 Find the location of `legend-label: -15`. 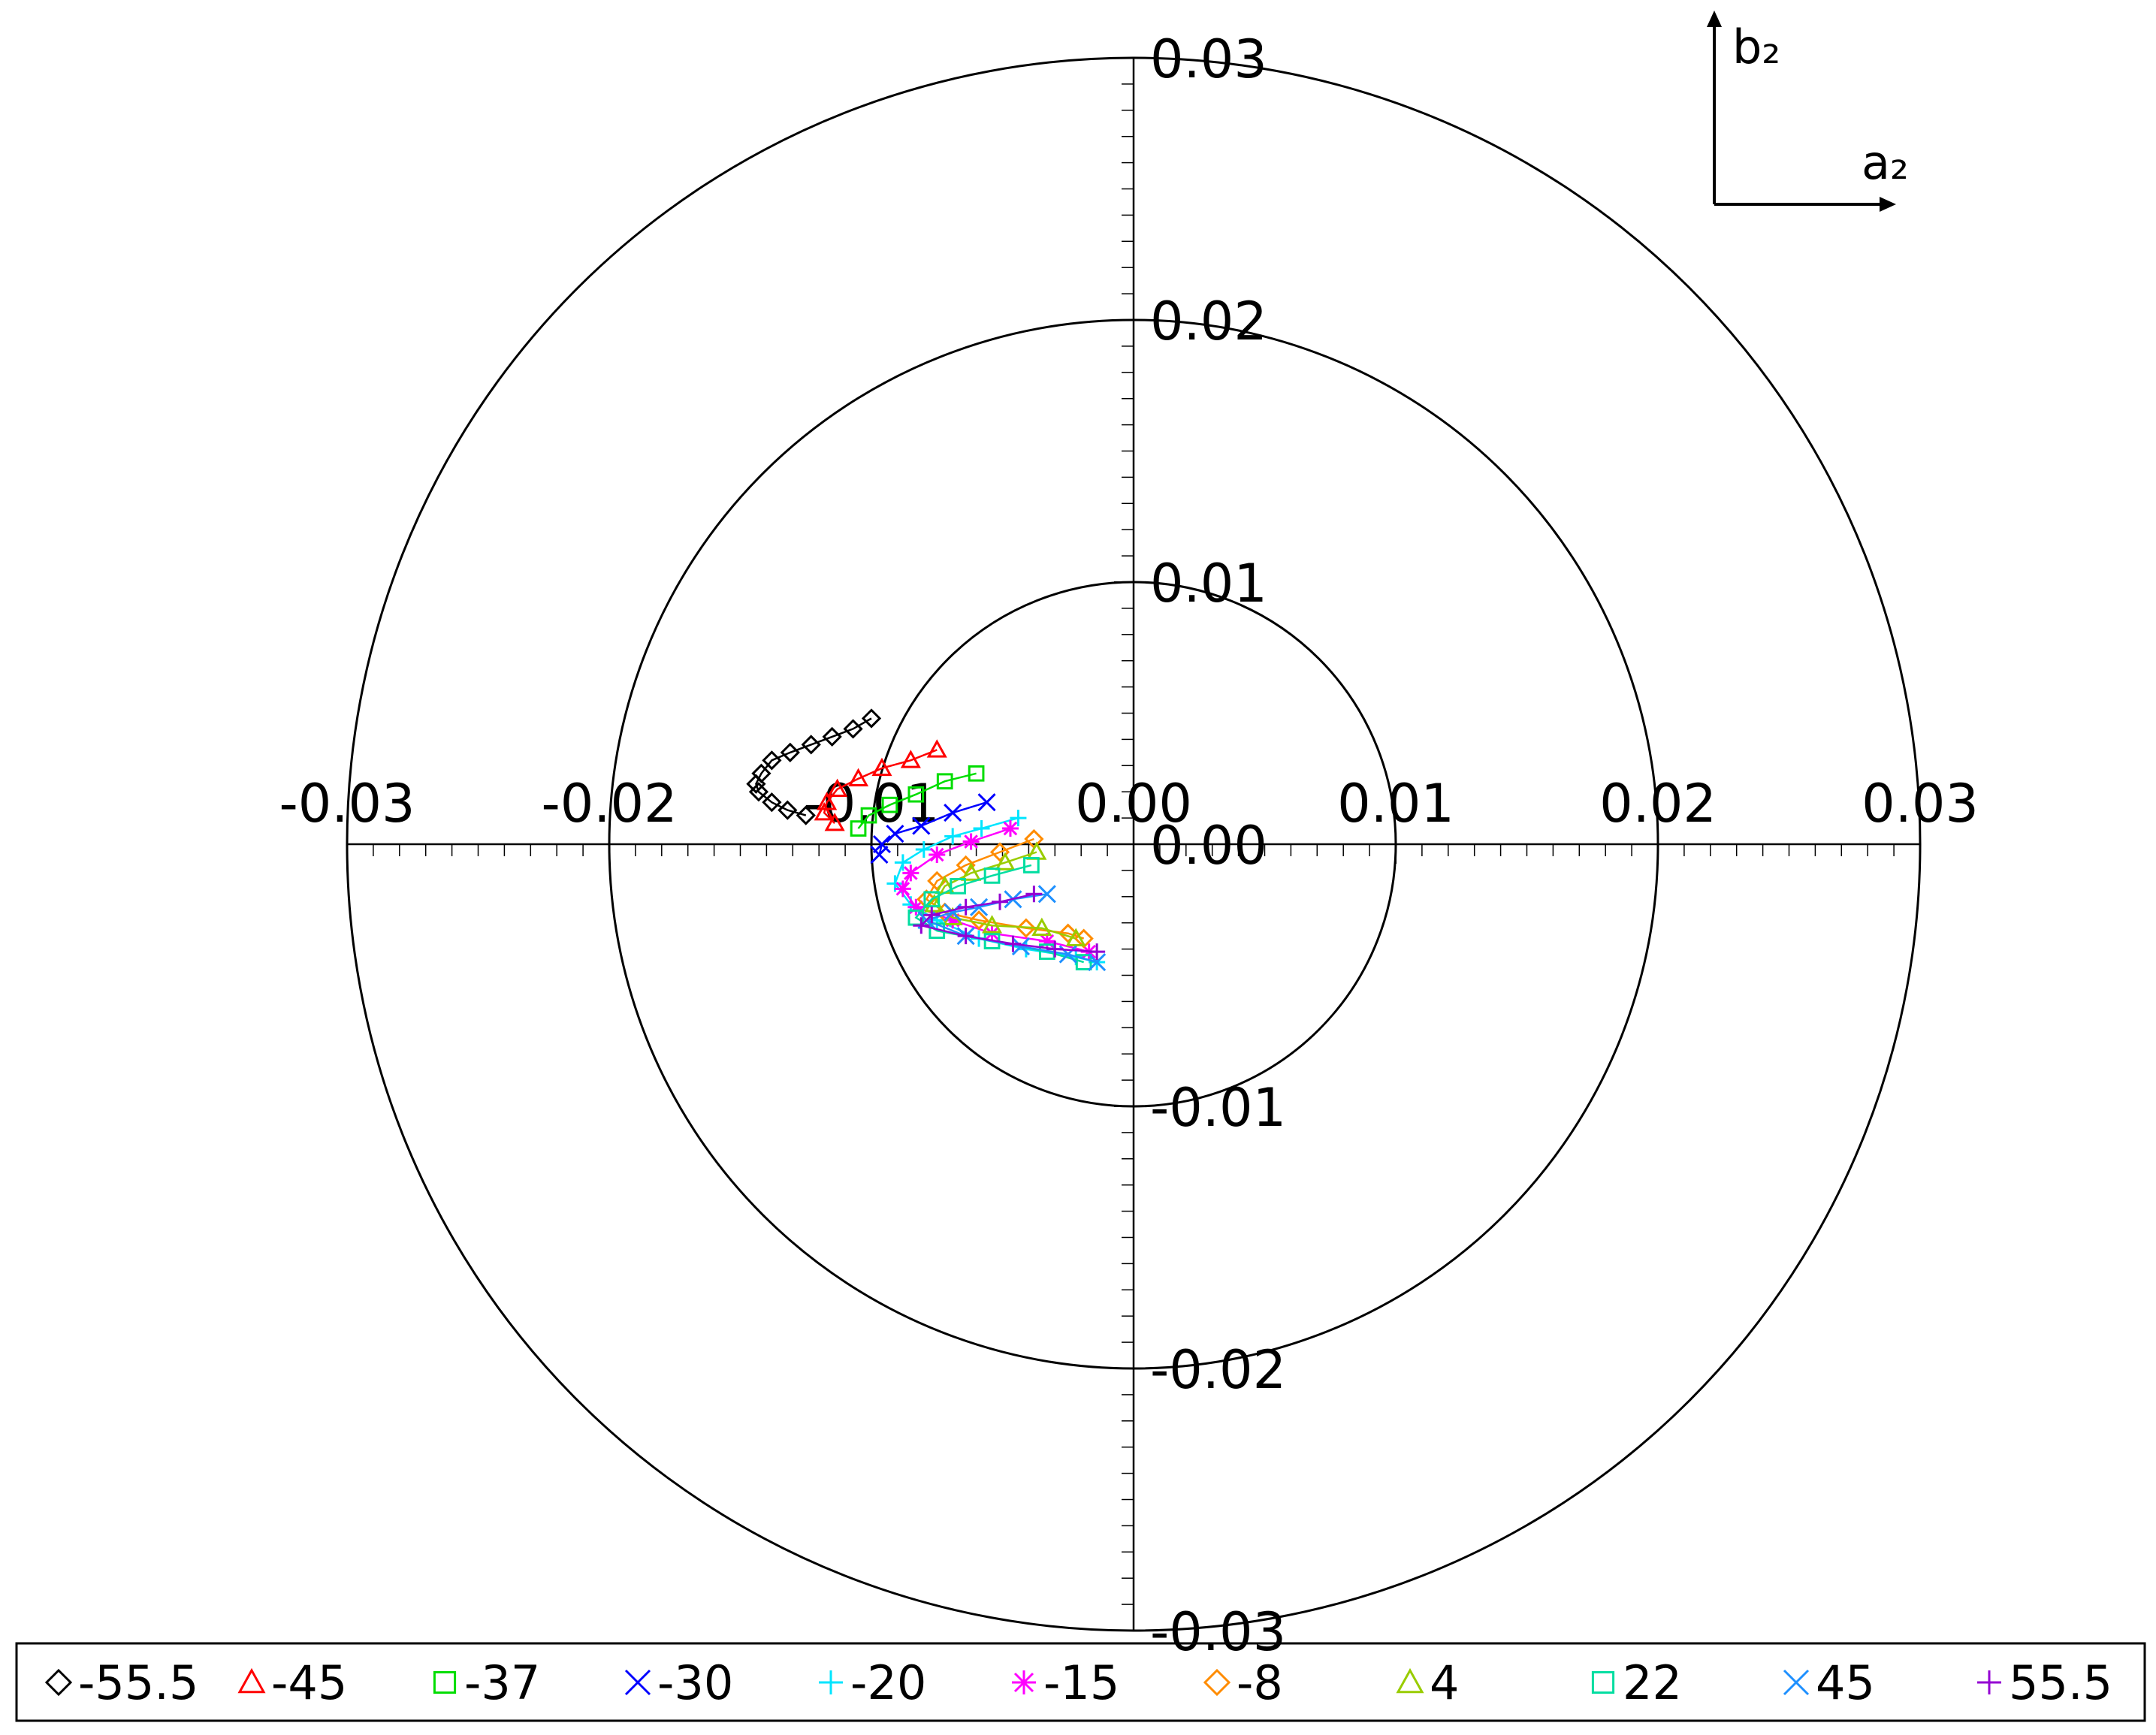

legend-label: -15 is located at coordinates (1081, 1683).